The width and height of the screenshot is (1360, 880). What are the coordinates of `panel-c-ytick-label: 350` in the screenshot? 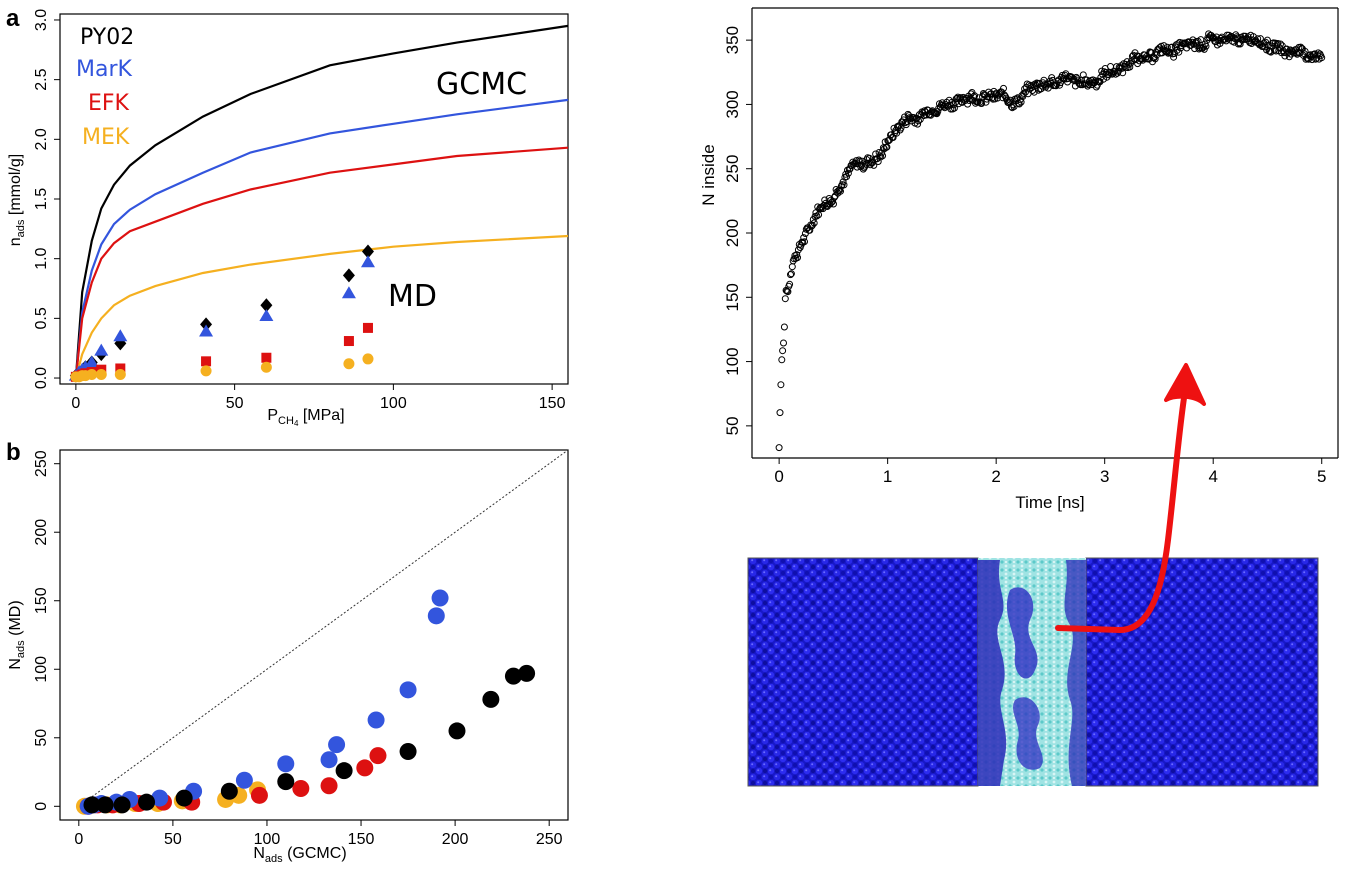 It's located at (732, 40).